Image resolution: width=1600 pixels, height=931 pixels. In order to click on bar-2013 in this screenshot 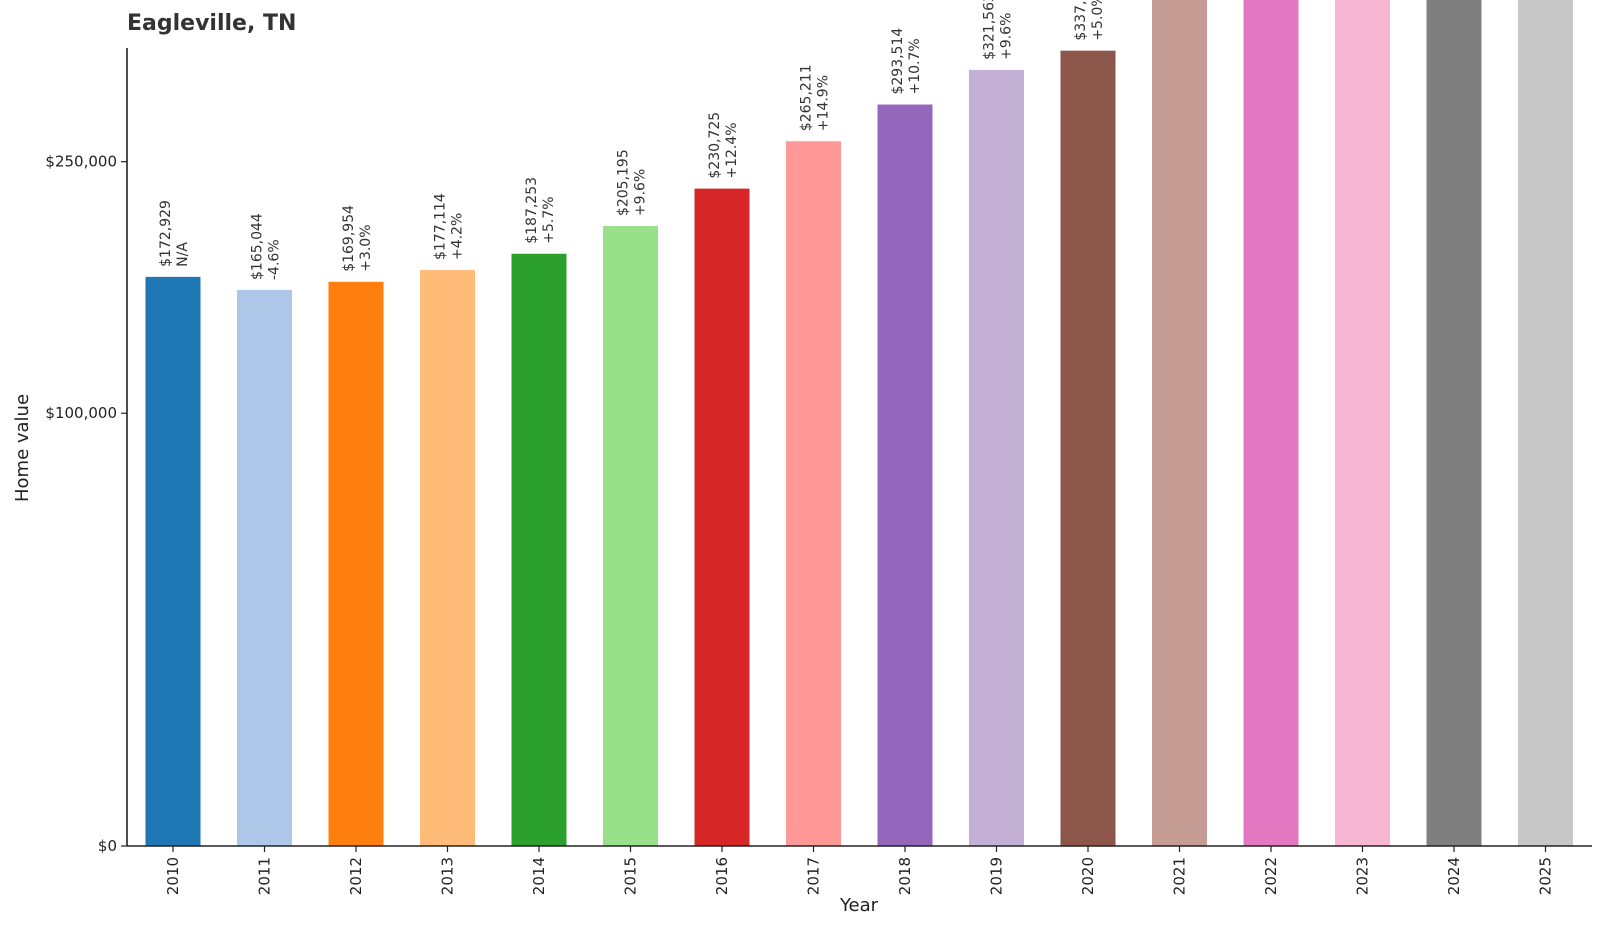, I will do `click(447, 558)`.